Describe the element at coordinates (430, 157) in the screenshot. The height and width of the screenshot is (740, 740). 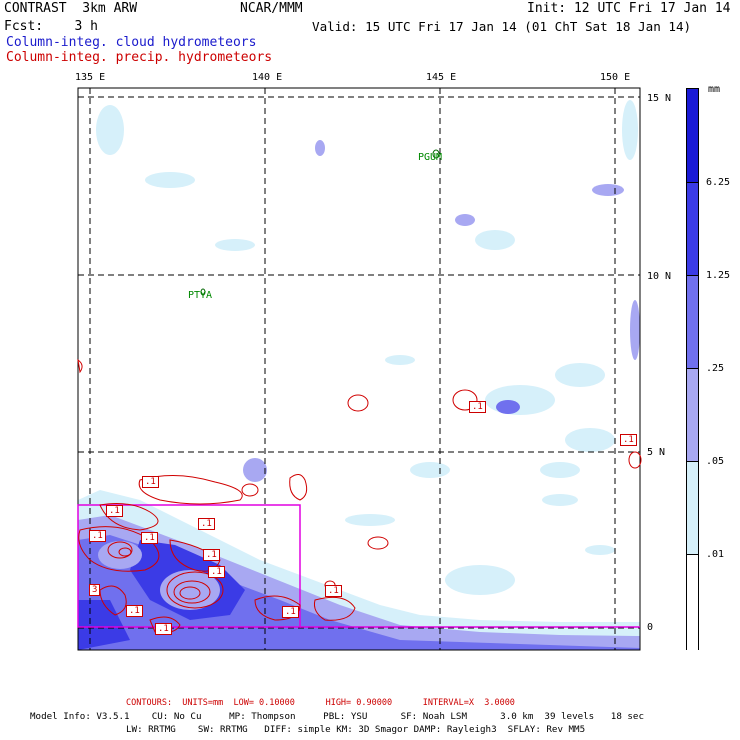
I see `station-label-pgum: PGUM` at that location.